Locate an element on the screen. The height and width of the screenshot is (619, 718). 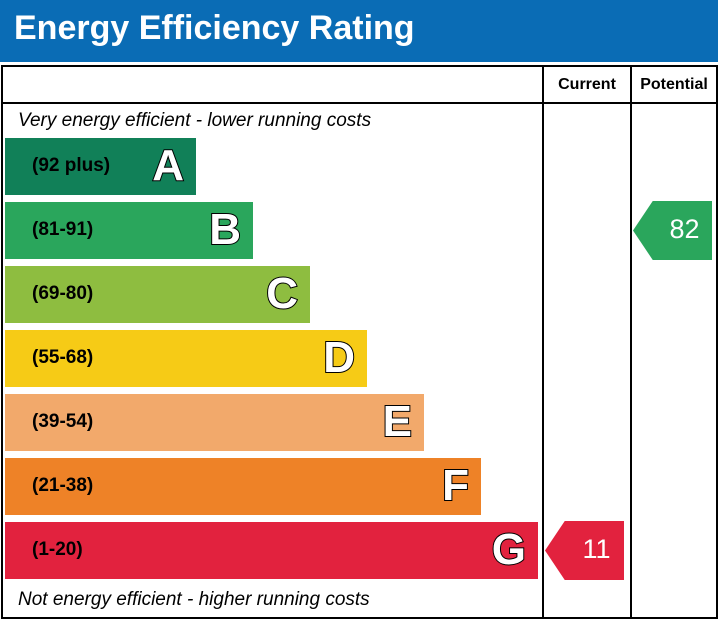
band-range: (55-68) is located at coordinates (63, 357).